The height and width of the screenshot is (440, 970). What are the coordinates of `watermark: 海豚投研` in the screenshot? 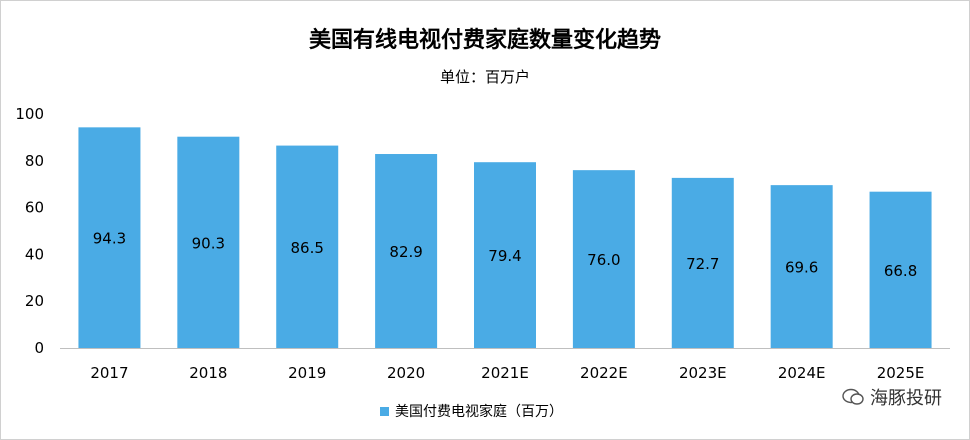 It's located at (892, 397).